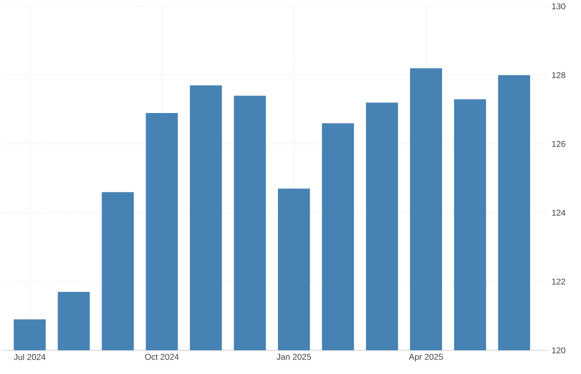 This screenshot has width=581, height=374. I want to click on x-tick-label: Apr 2025, so click(425, 358).